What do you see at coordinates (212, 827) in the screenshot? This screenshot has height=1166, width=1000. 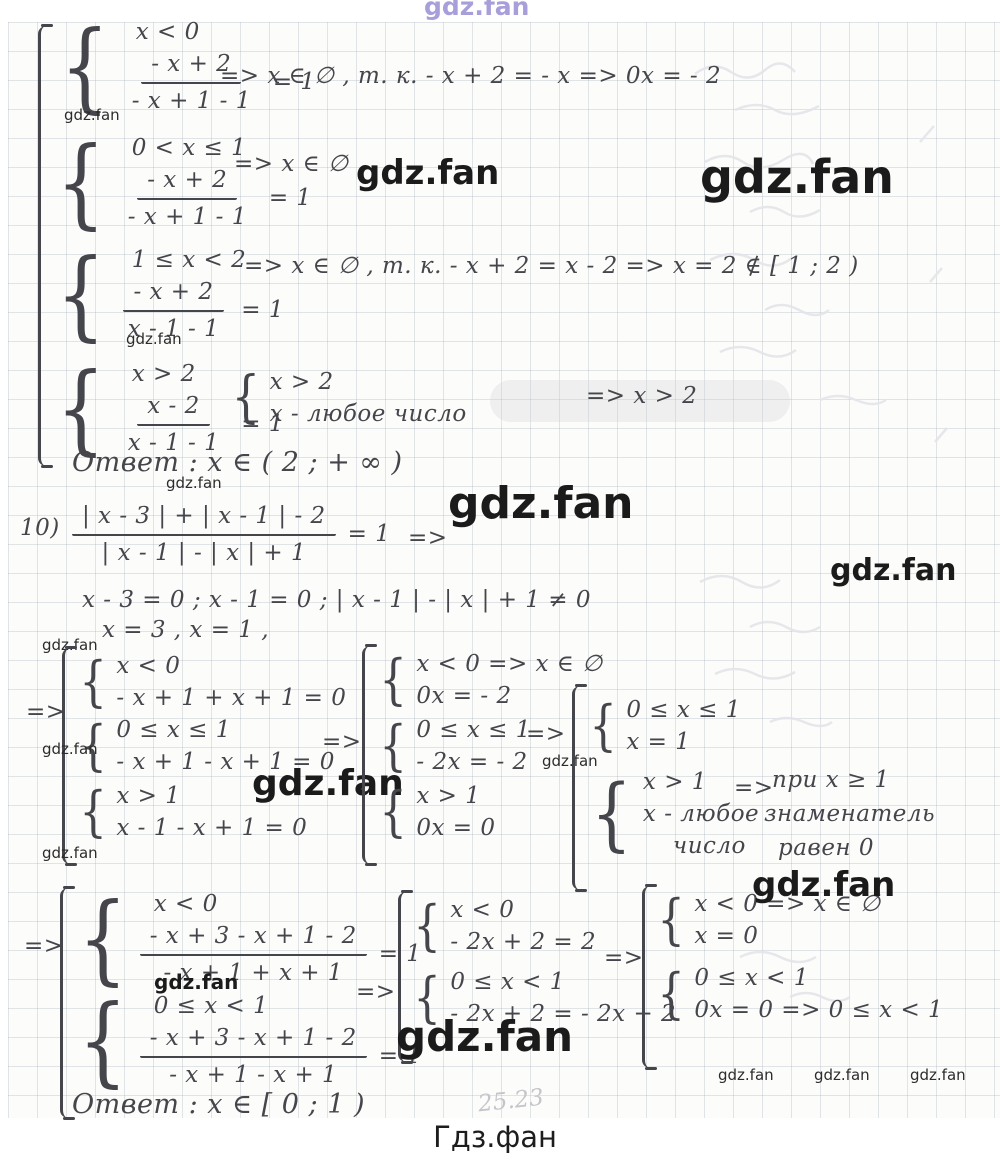 I see `system-line: x - 1 - x + 1 = 0` at bounding box center [212, 827].